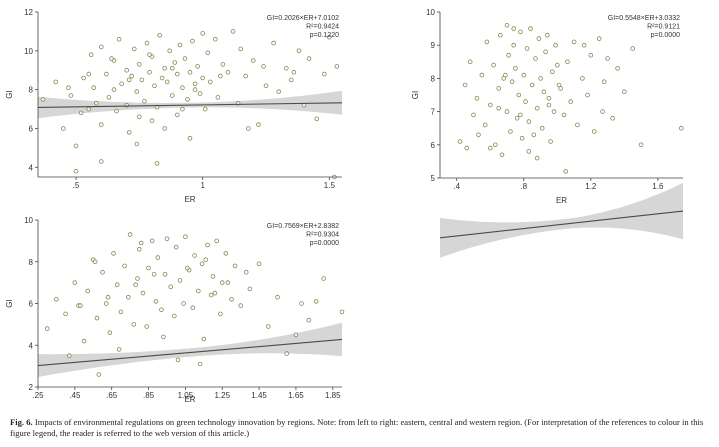 The width and height of the screenshot is (719, 447). I want to click on regression-annotation: R²=0.9304, so click(322, 235).